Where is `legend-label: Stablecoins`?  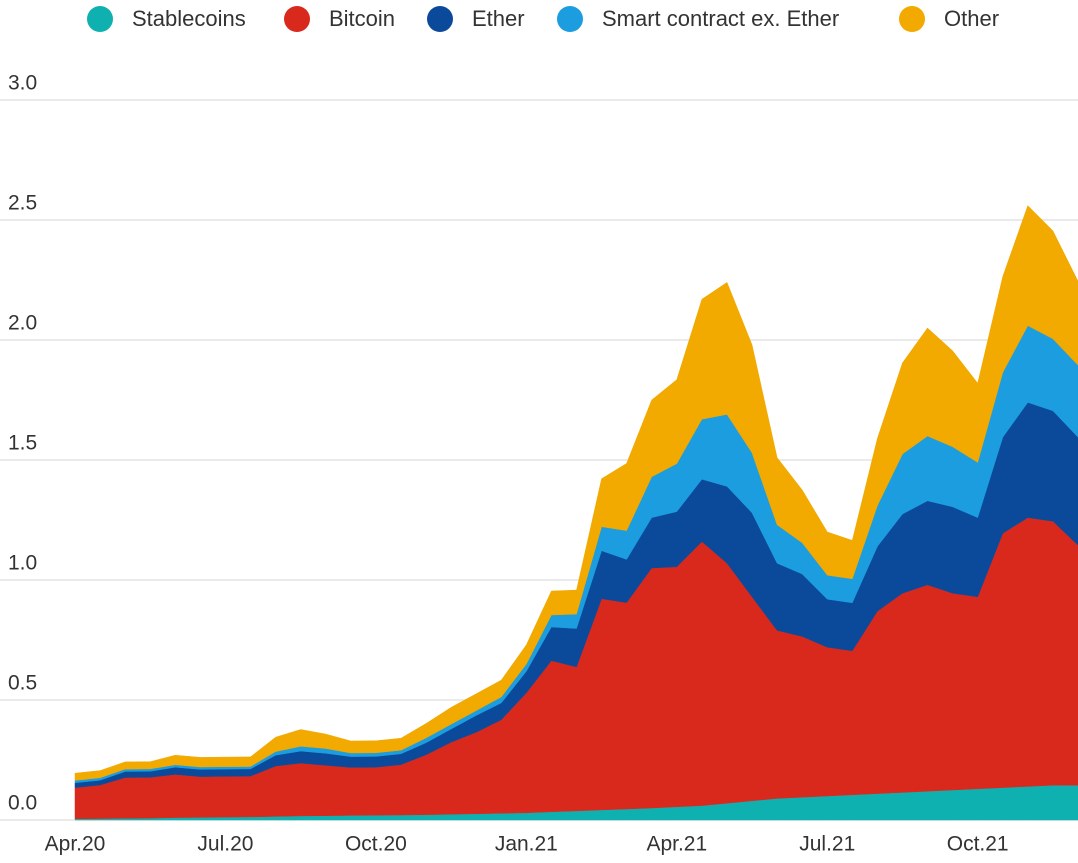 legend-label: Stablecoins is located at coordinates (189, 18).